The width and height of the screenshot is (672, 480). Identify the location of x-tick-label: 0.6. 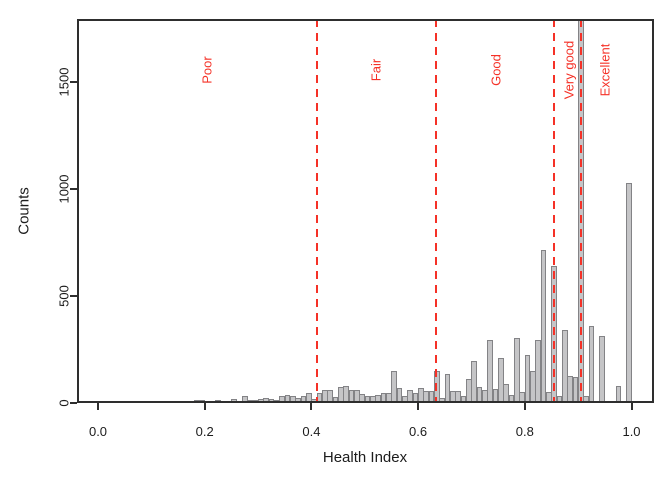
(418, 431).